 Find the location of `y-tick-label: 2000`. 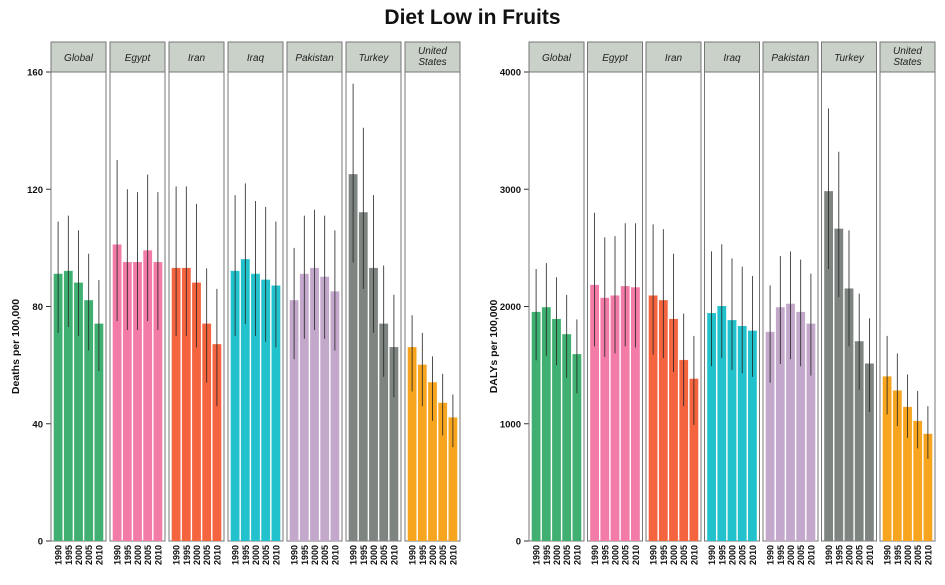

y-tick-label: 2000 is located at coordinates (510, 307).